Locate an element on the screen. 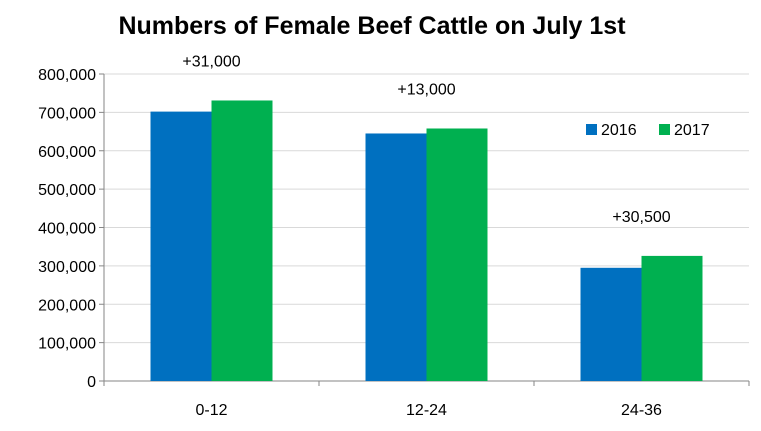  y-tick-label: 200,000 is located at coordinates (67, 305).